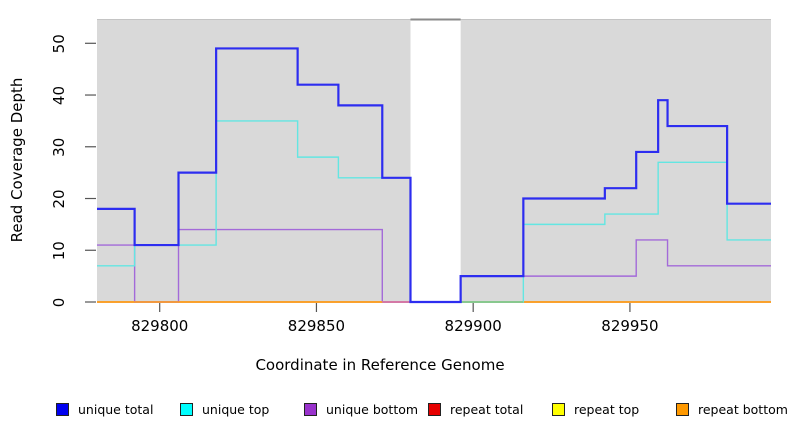 This screenshot has height=432, width=792. Describe the element at coordinates (59, 147) in the screenshot. I see `y-tick-label: 30` at that location.